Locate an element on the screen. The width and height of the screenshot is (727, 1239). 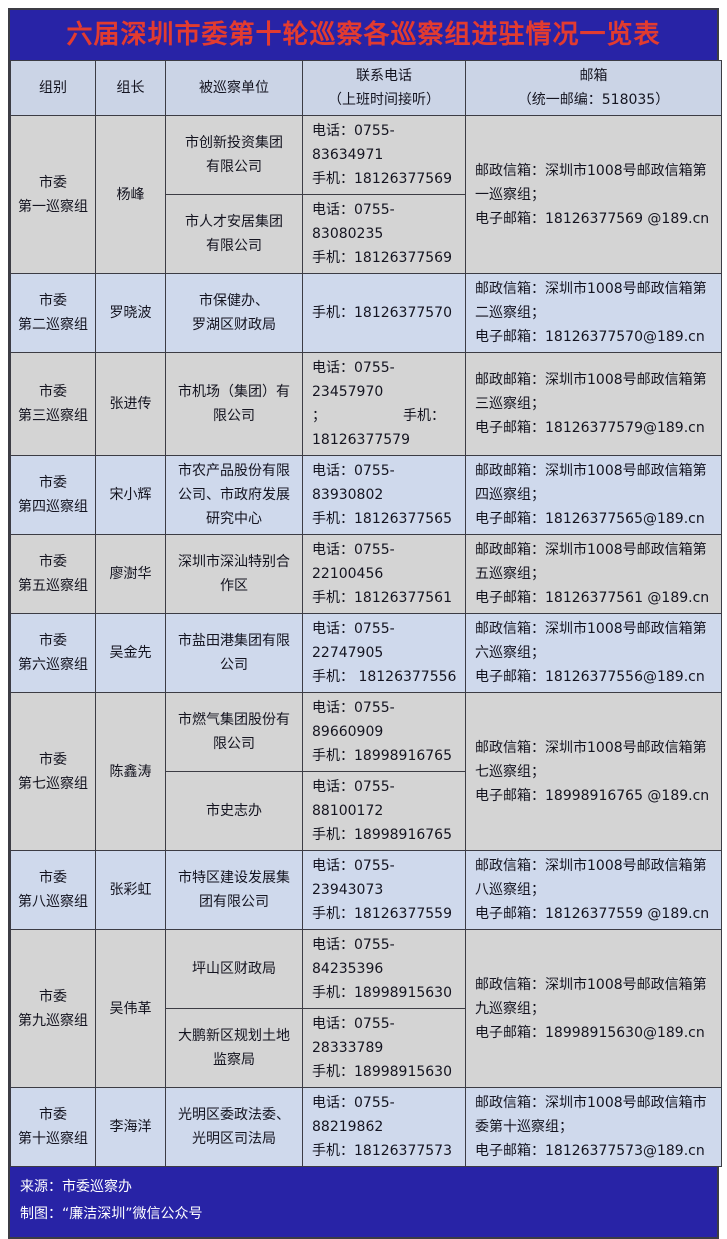
leader-cell: 罗晓波 is located at coordinates (130, 313).